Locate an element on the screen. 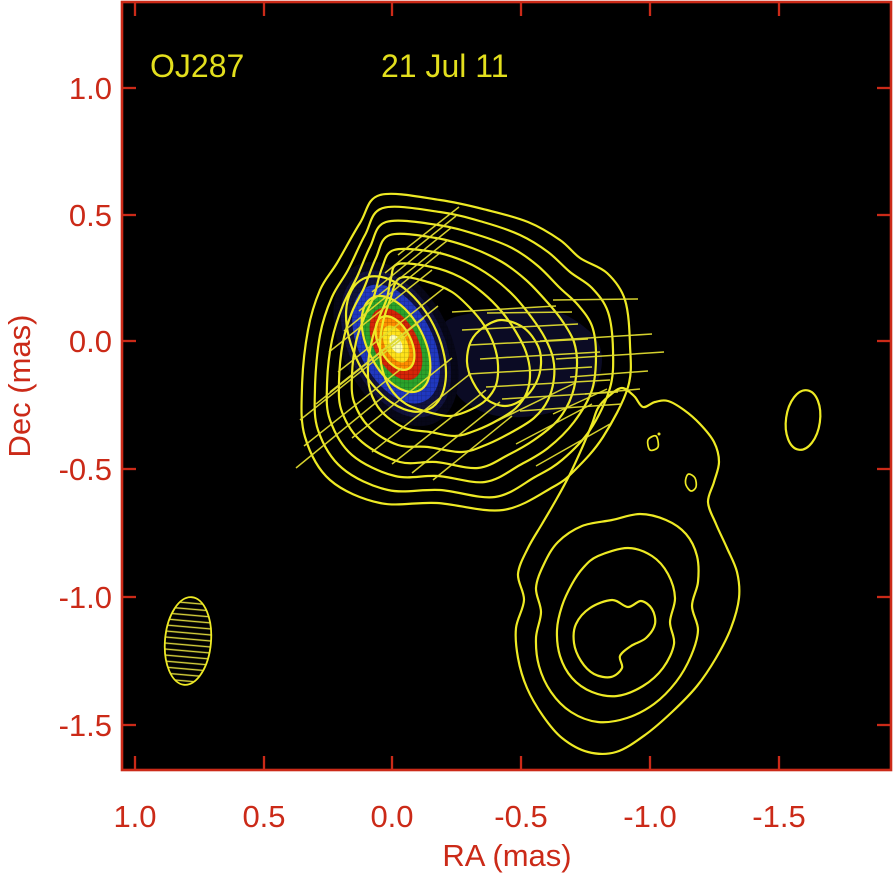 The image size is (894, 879). y-tick-label: 1.0 is located at coordinates (90, 88).